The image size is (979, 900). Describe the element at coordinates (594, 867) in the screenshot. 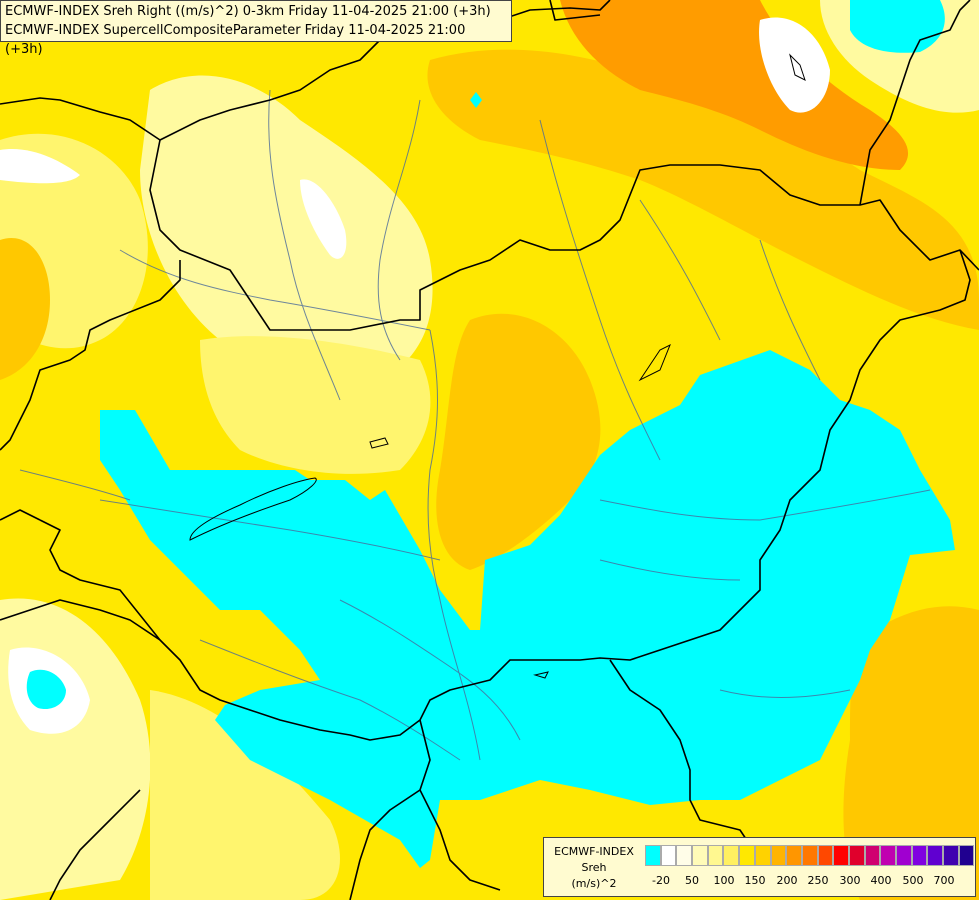

I see `legend-variable: Sreh` at that location.